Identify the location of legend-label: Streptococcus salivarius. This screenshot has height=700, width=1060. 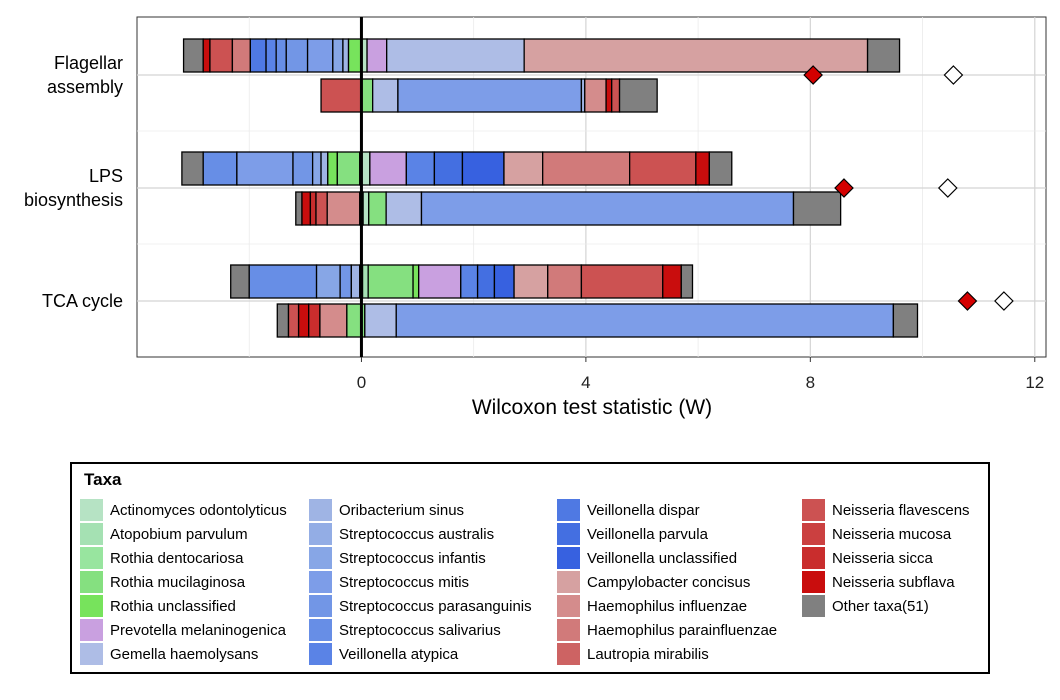
(420, 630).